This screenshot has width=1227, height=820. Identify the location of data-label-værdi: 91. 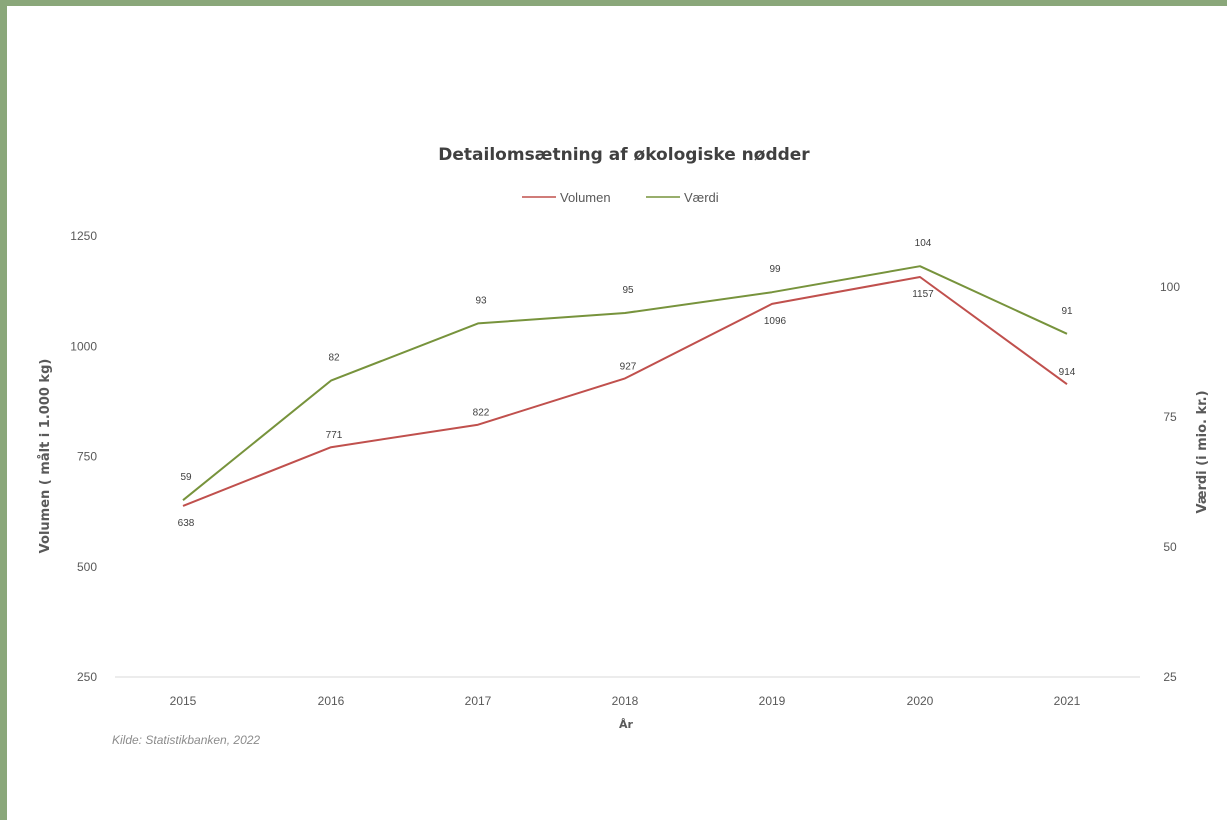
(1067, 311).